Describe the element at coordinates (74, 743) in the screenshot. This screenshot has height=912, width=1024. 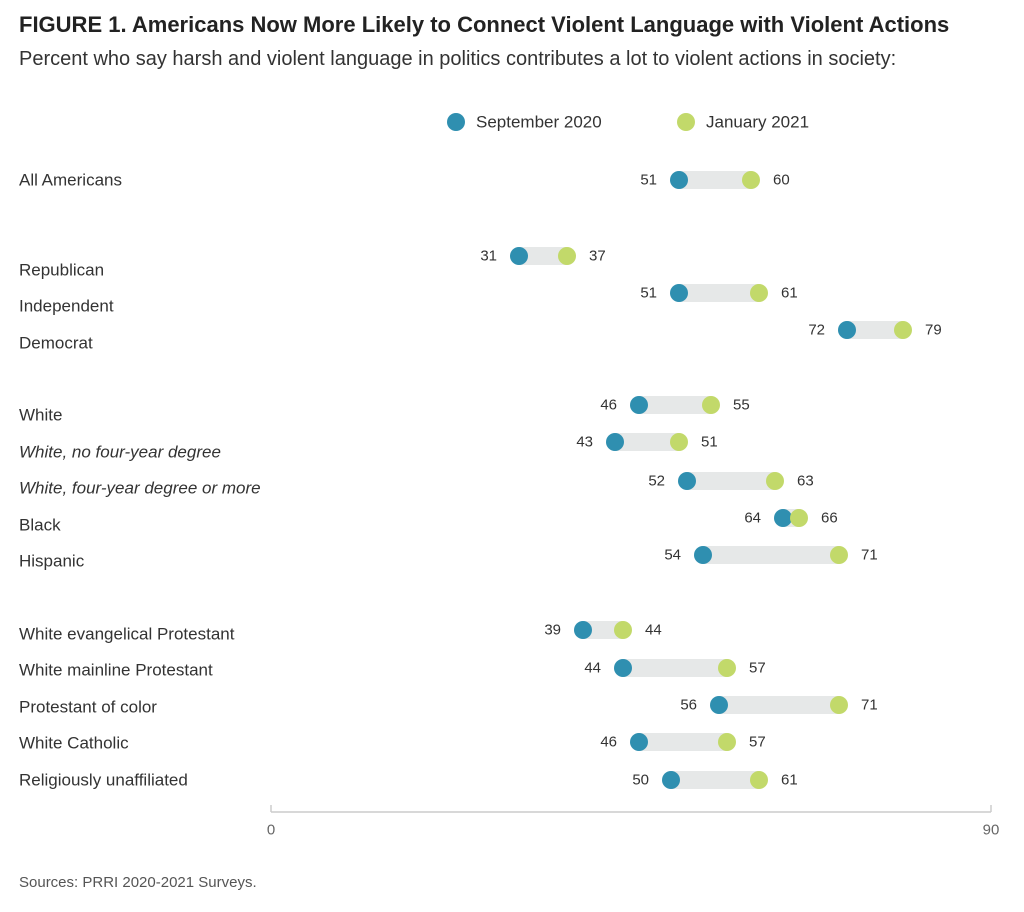
I see `row-label: White Catholic` at that location.